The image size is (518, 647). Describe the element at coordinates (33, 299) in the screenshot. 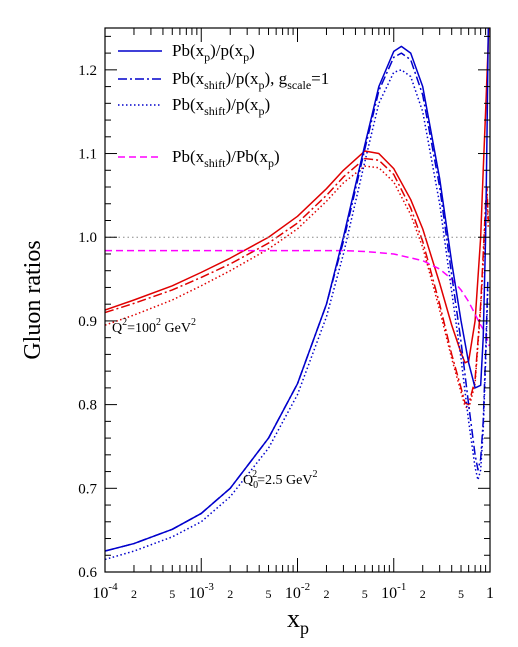

I see `y-axis-title: Gluon ratios` at that location.